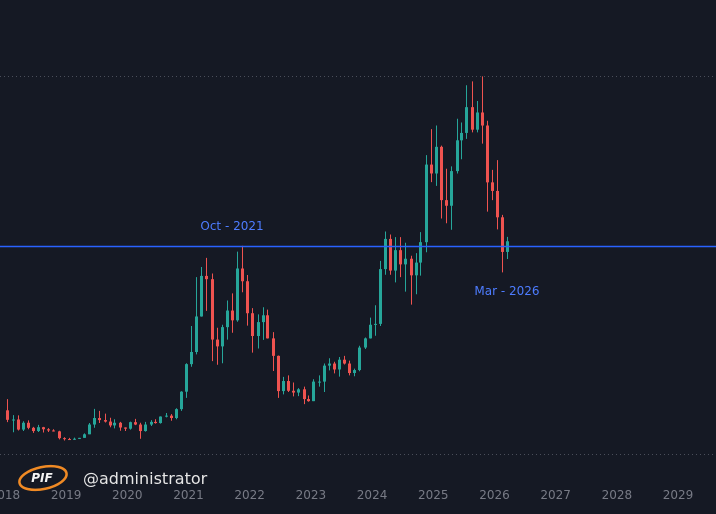 The width and height of the screenshot is (716, 514). I want to click on x-tick-label: 2025, so click(433, 495).